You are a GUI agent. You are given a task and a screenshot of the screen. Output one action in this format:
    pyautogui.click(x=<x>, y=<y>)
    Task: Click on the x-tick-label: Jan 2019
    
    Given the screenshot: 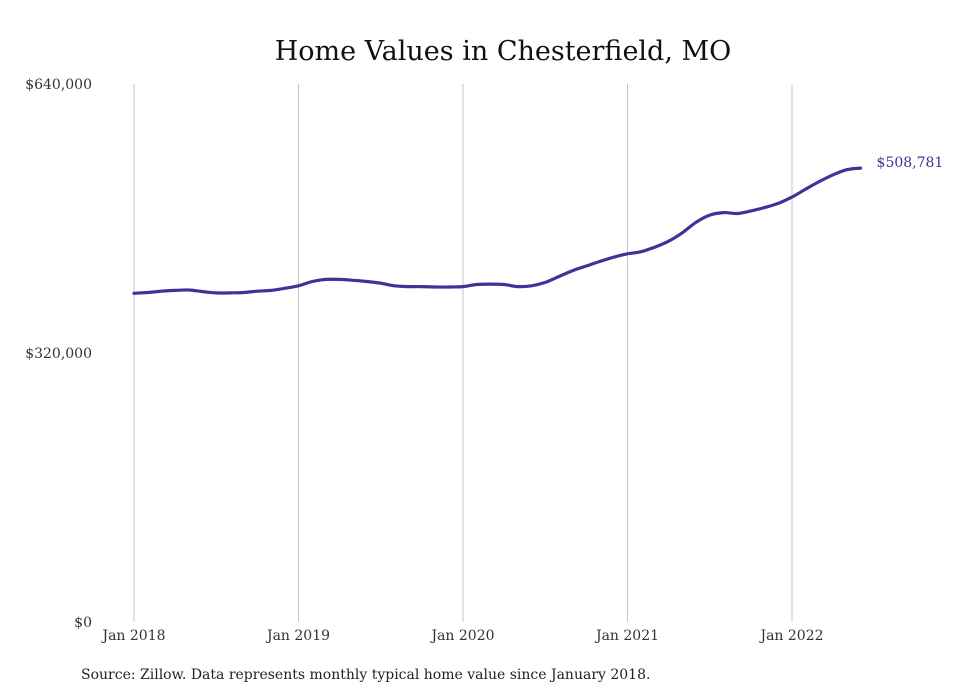 What is the action you would take?
    pyautogui.click(x=297, y=636)
    